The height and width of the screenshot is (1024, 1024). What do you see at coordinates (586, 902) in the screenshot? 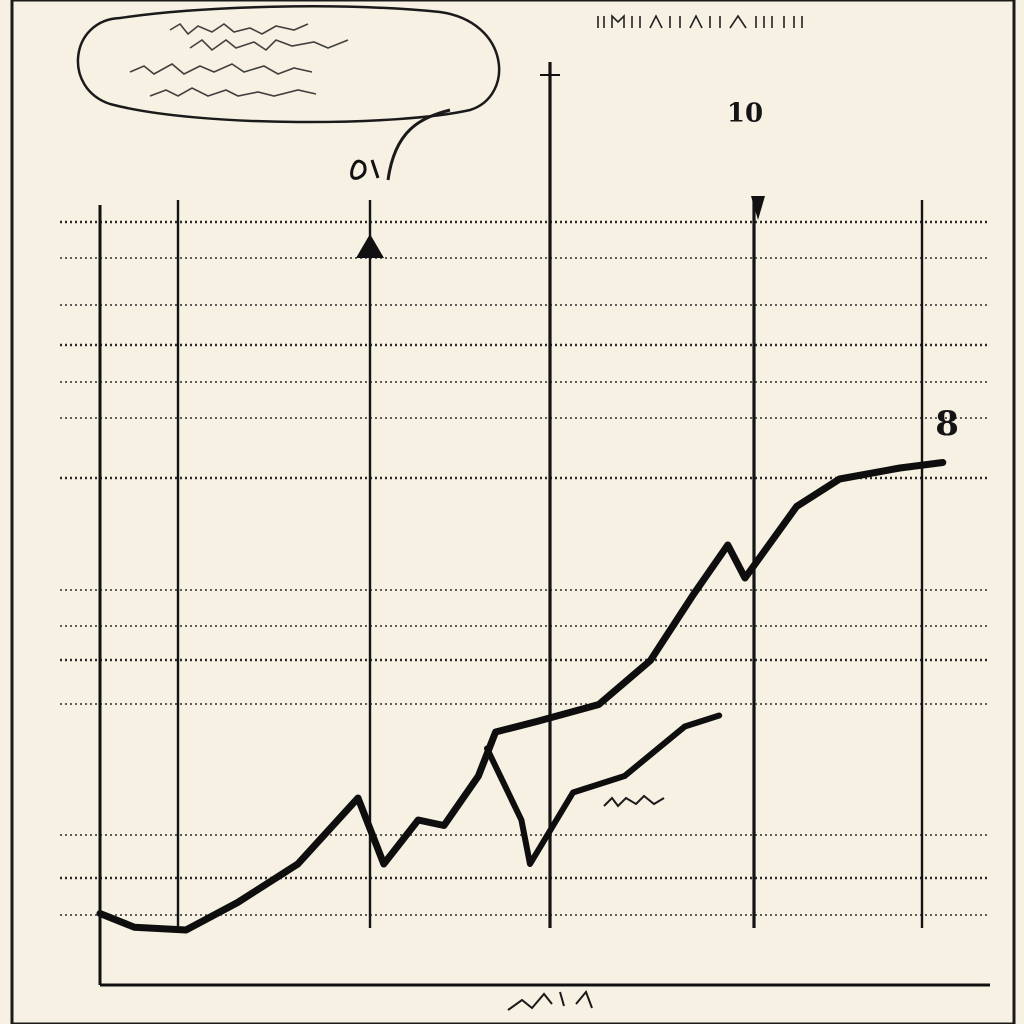
I see `footer-scribble` at bounding box center [586, 902].